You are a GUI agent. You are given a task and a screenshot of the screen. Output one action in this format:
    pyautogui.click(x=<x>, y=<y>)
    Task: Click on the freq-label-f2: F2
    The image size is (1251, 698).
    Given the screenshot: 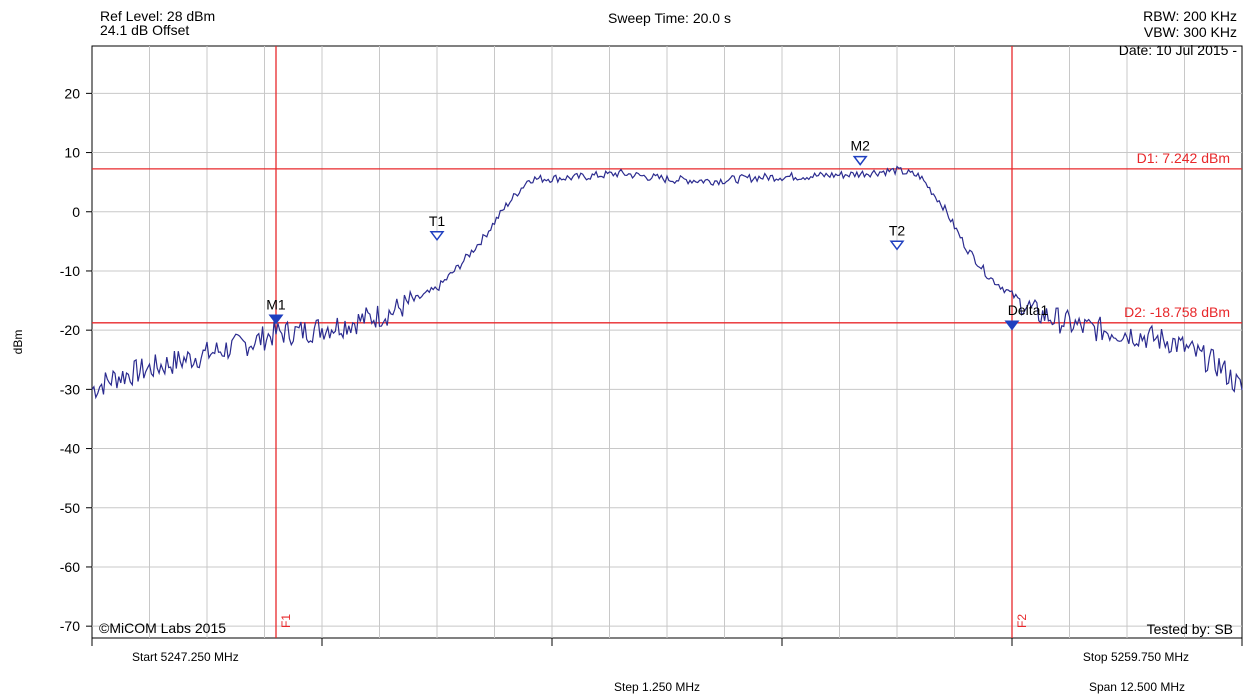 What is the action you would take?
    pyautogui.click(x=1022, y=621)
    